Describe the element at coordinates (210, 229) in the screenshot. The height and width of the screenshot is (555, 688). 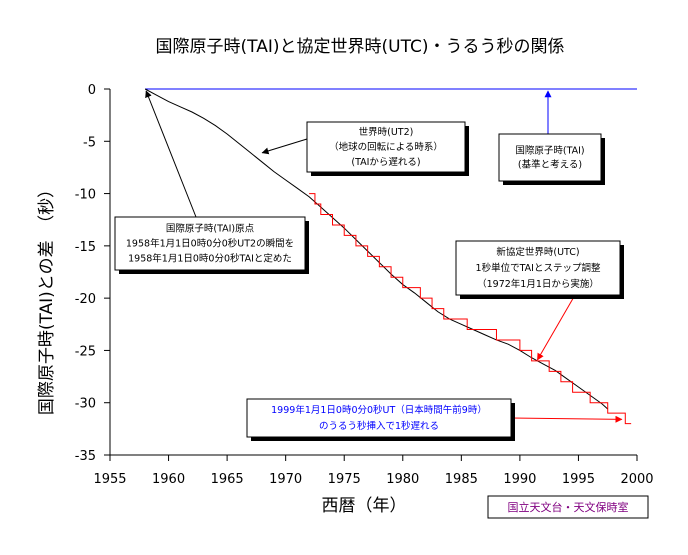
I see `callout-text: 国際原子時(TAI)原点` at that location.